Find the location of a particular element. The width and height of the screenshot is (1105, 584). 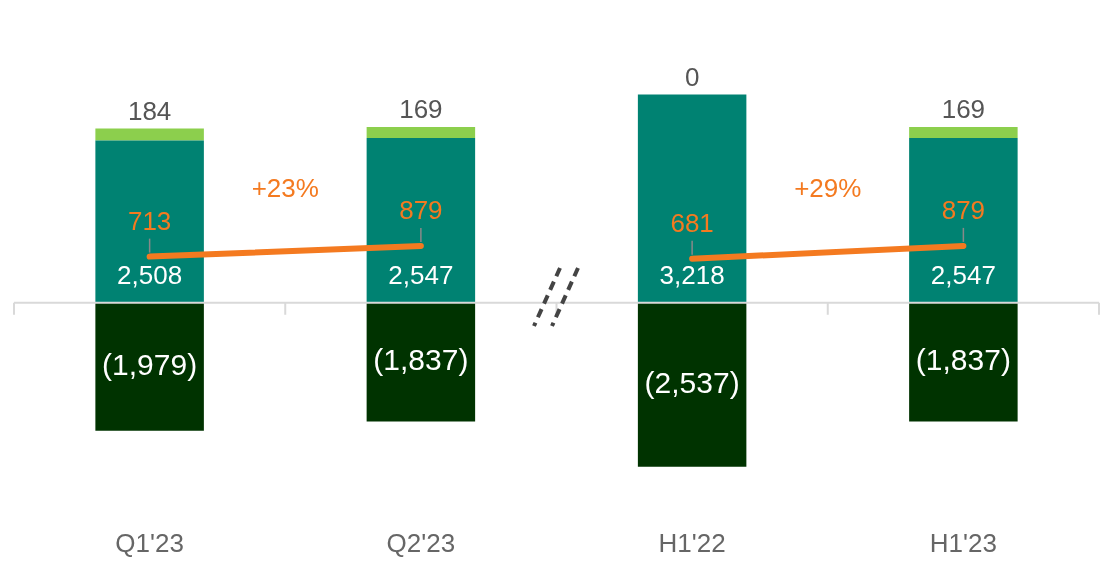

annotation: +23% is located at coordinates (285, 188).